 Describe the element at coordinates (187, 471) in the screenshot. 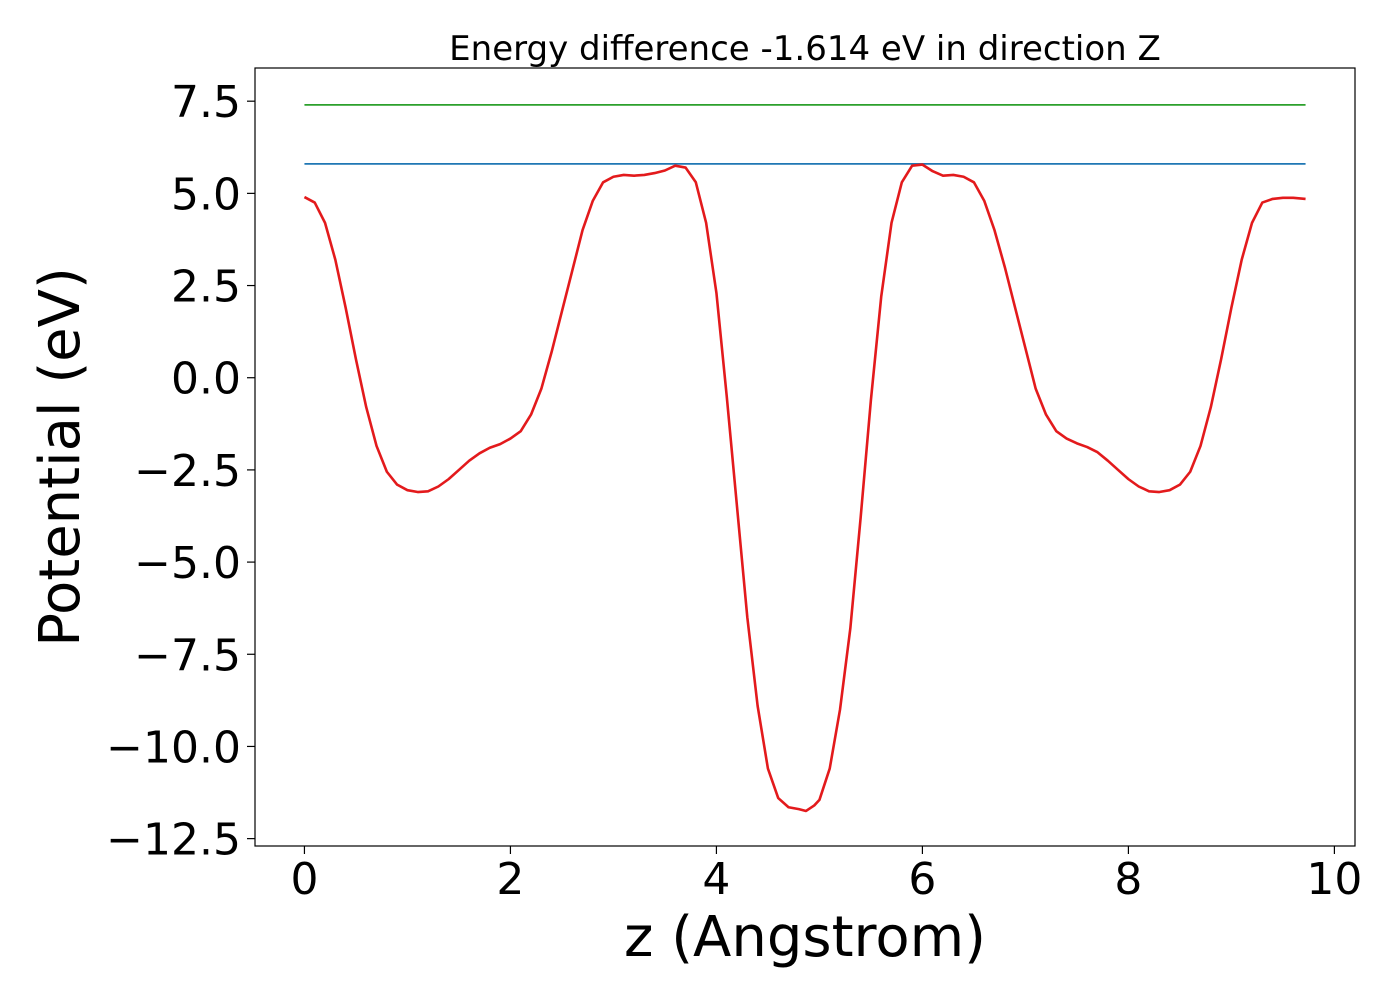

I see `y-tick-label: −2.5` at that location.